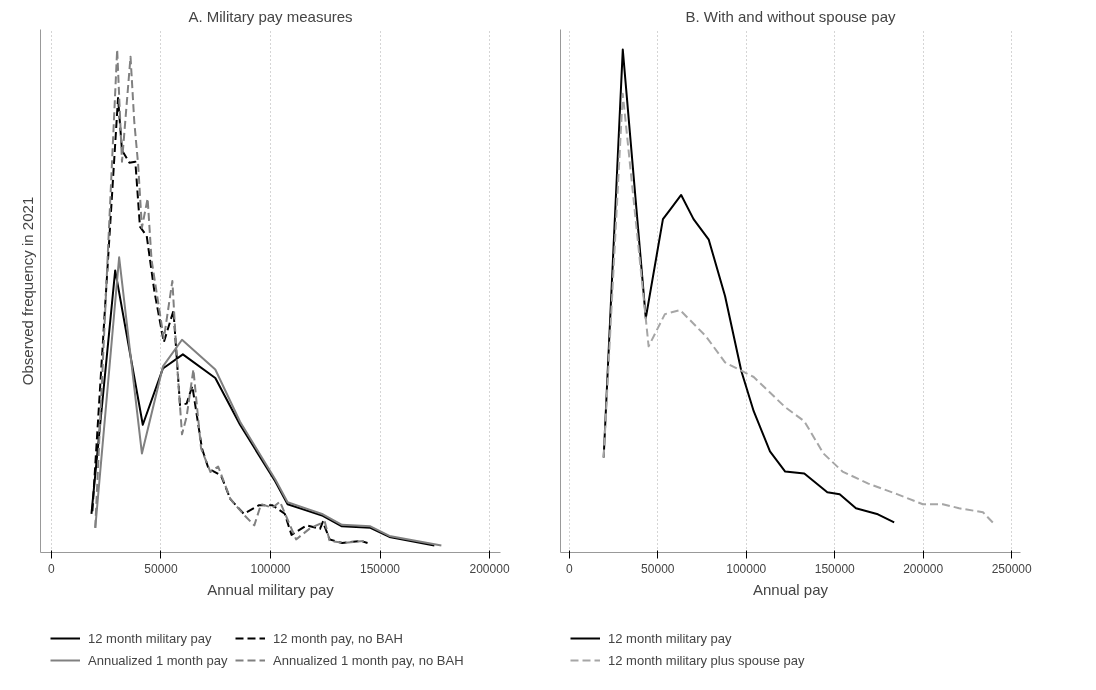 Image resolution: width=1096 pixels, height=690 pixels. What do you see at coordinates (790, 589) in the screenshot?
I see `x-axis-title: Annual pay` at bounding box center [790, 589].